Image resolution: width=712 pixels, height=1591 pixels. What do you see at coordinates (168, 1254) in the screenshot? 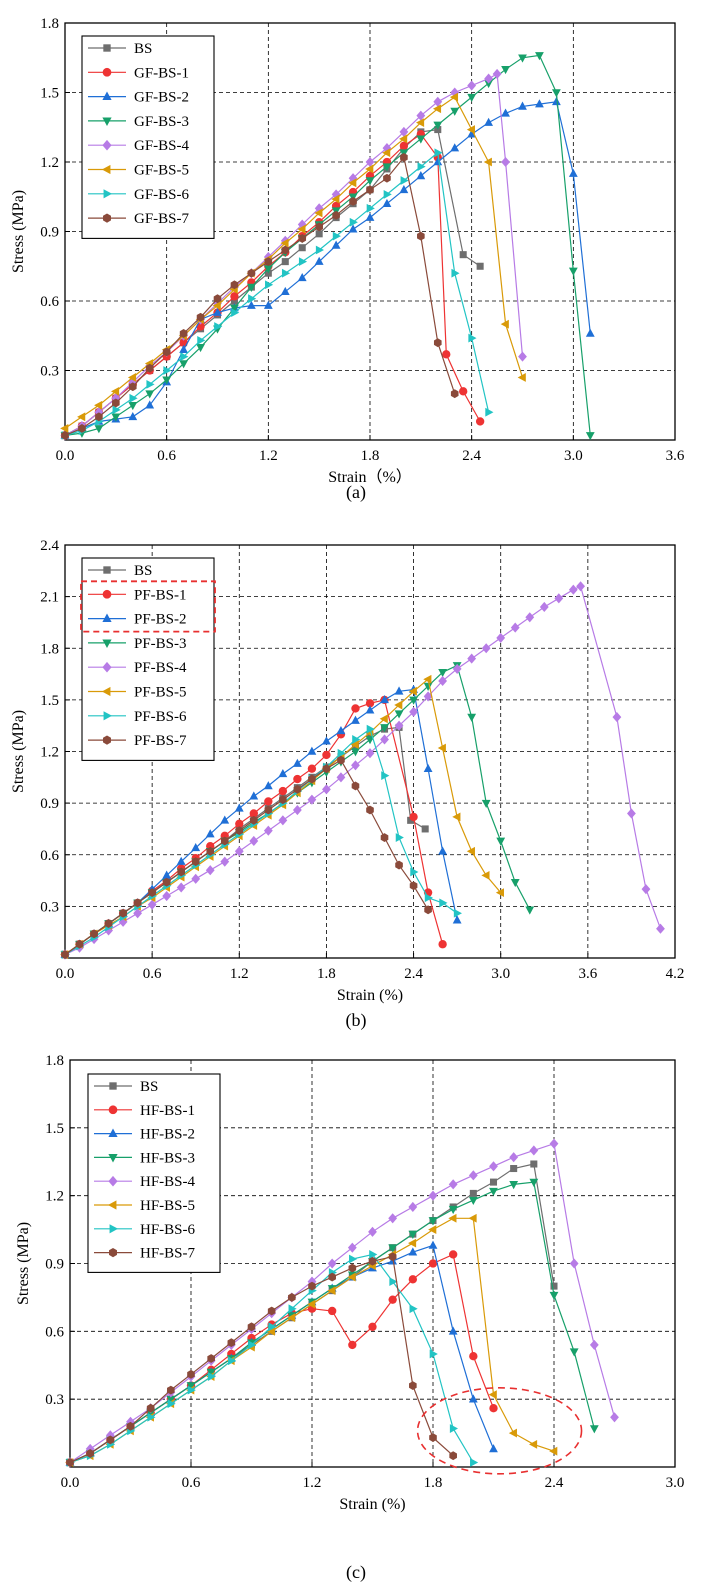
I see `legend-label: HF-BS-7` at bounding box center [168, 1254].